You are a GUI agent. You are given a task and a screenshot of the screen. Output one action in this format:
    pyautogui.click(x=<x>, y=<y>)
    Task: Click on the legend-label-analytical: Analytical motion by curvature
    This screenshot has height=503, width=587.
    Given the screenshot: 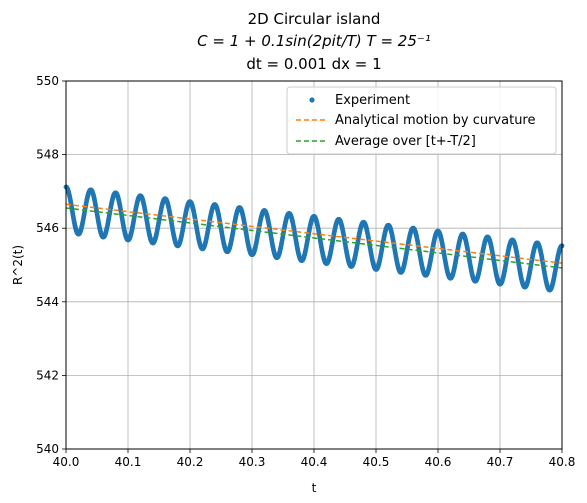 What is the action you would take?
    pyautogui.click(x=435, y=120)
    